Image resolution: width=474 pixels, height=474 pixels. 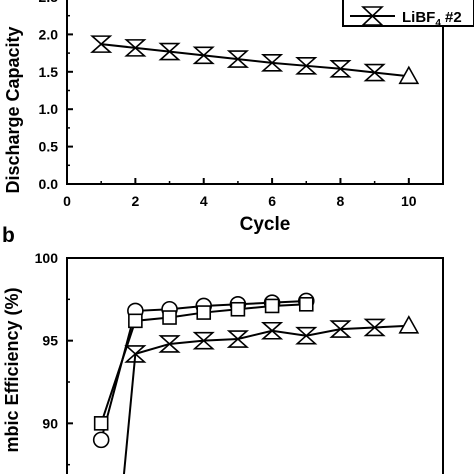 I want to click on panel-a-y-tick-label: 0.0, so click(x=49, y=184).